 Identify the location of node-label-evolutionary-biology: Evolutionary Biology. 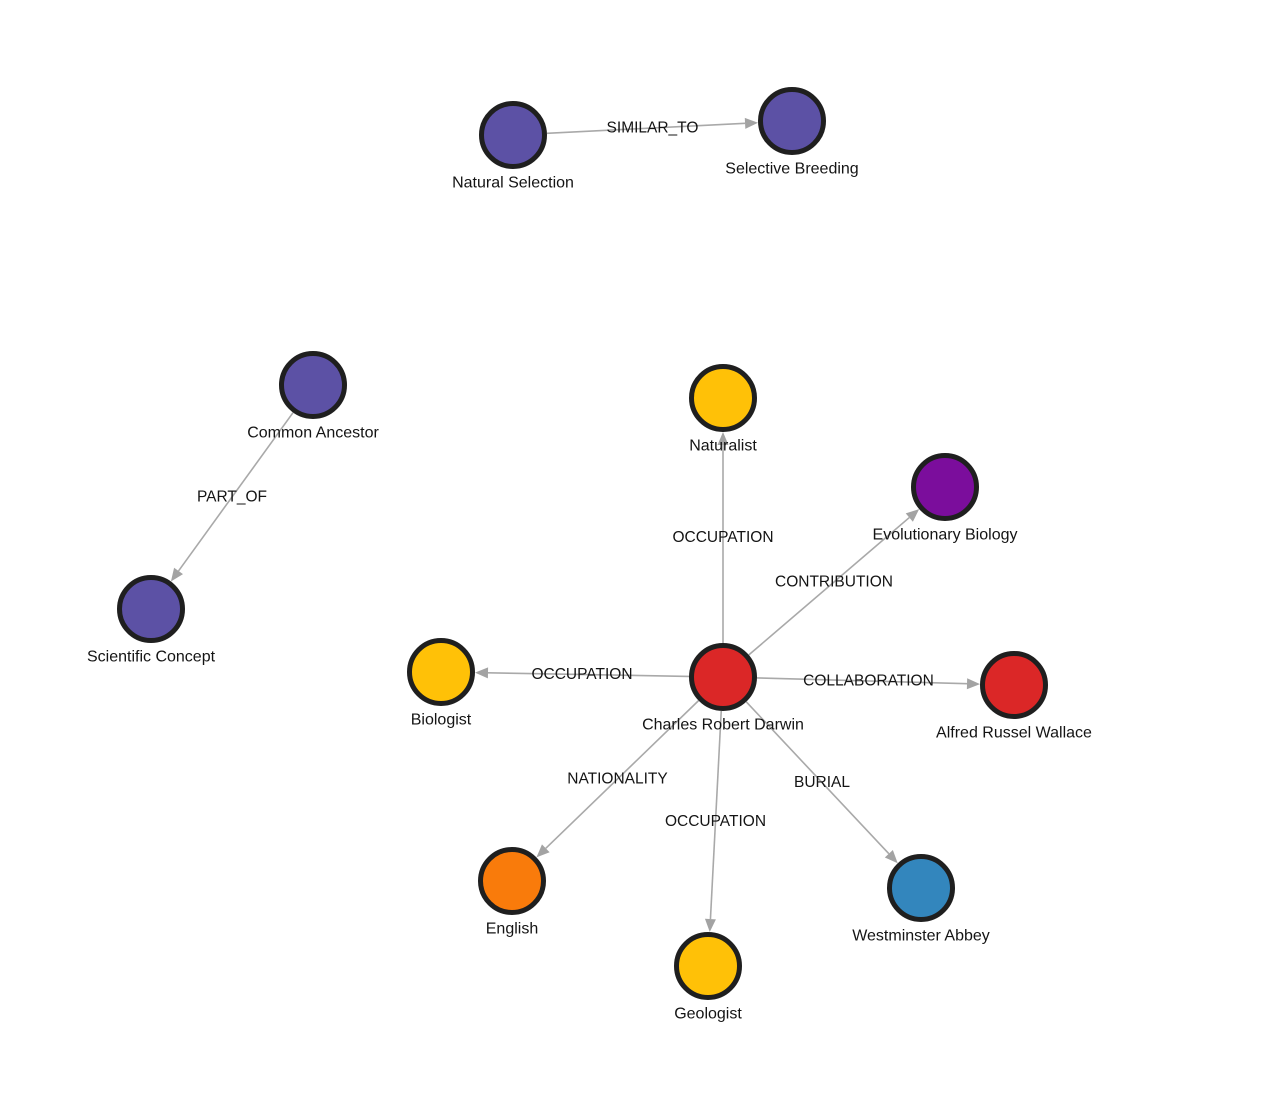
(945, 535).